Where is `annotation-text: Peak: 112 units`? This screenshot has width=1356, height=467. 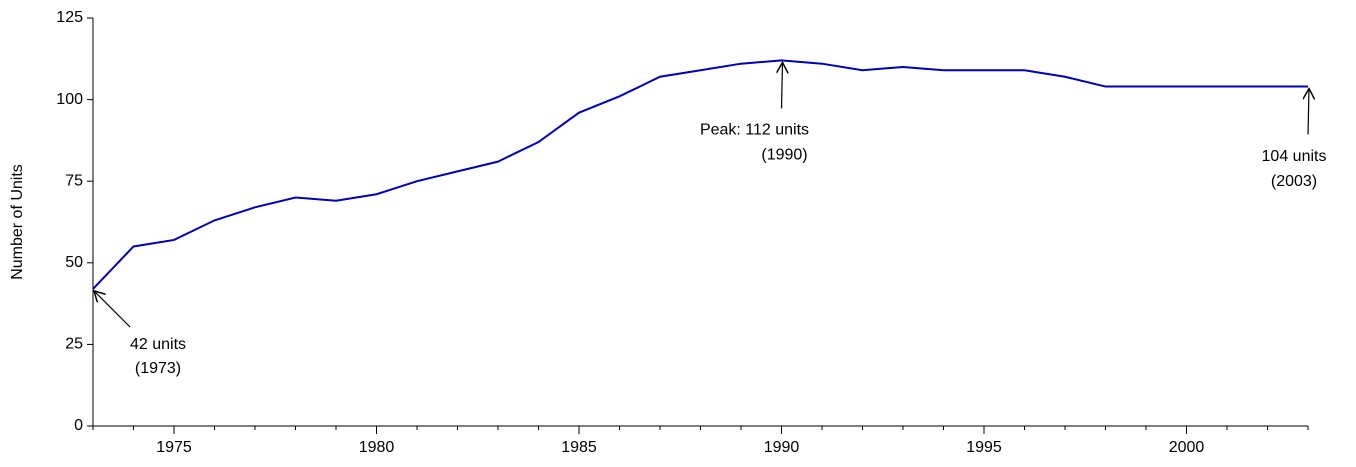 annotation-text: Peak: 112 units is located at coordinates (754, 130).